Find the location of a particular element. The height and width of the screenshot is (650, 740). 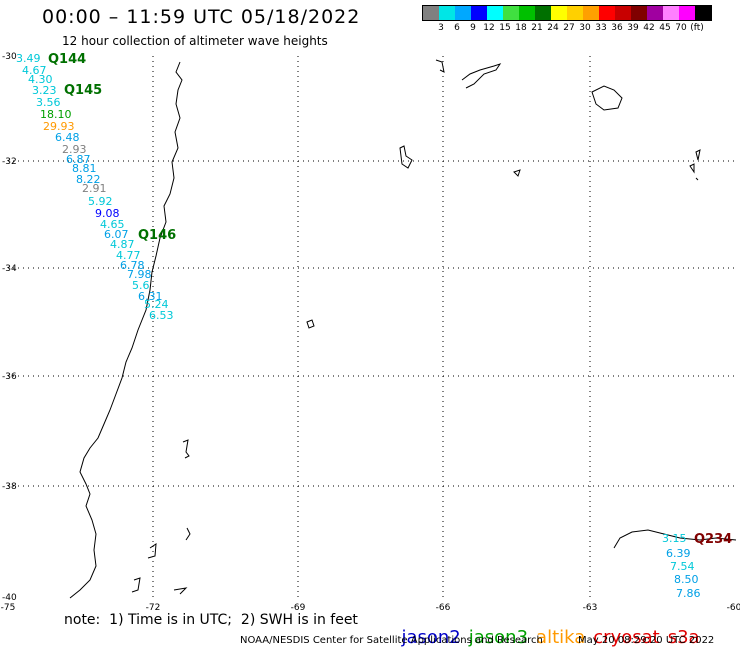

wave-height-label: 8.81 is located at coordinates (84, 168).